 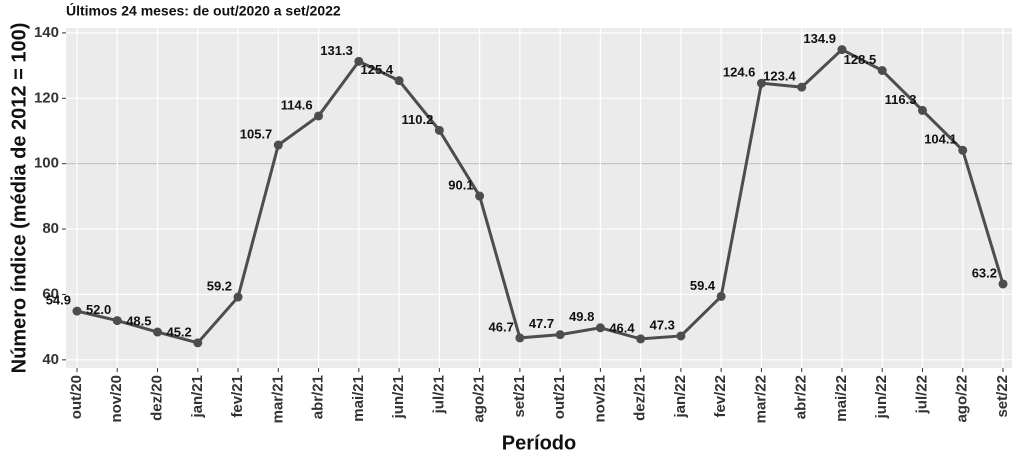 I want to click on x-tick-label: jul/21, so click(x=438, y=394).